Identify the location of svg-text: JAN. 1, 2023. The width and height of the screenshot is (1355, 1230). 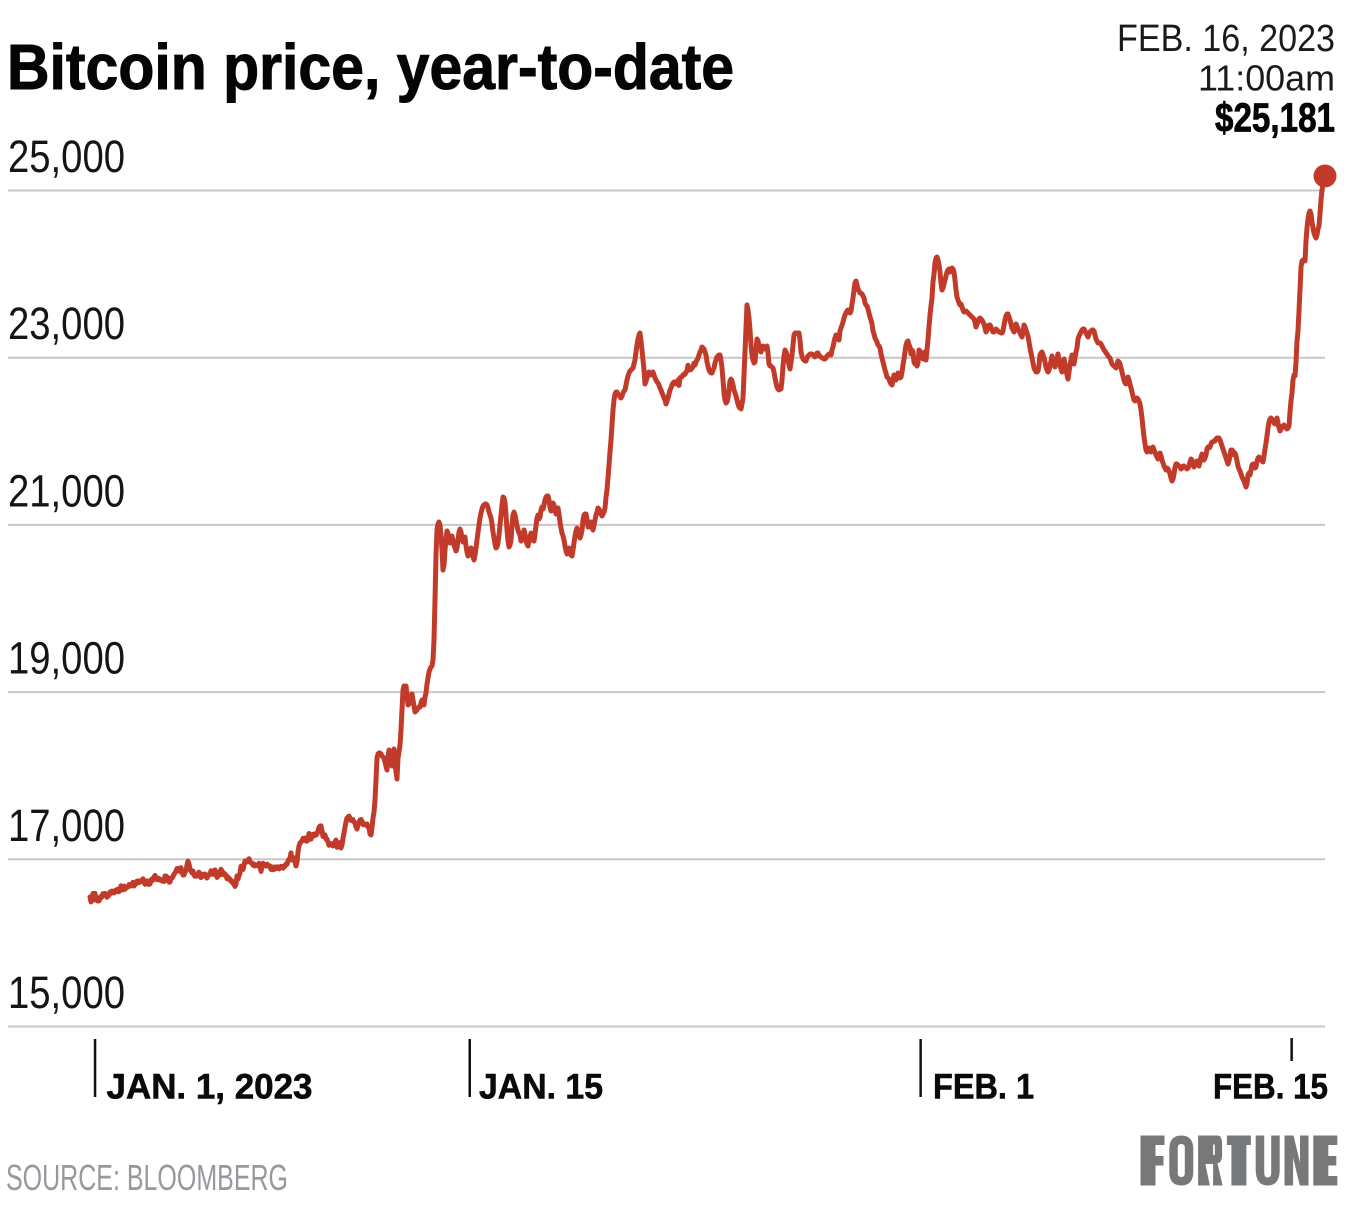
(210, 1087).